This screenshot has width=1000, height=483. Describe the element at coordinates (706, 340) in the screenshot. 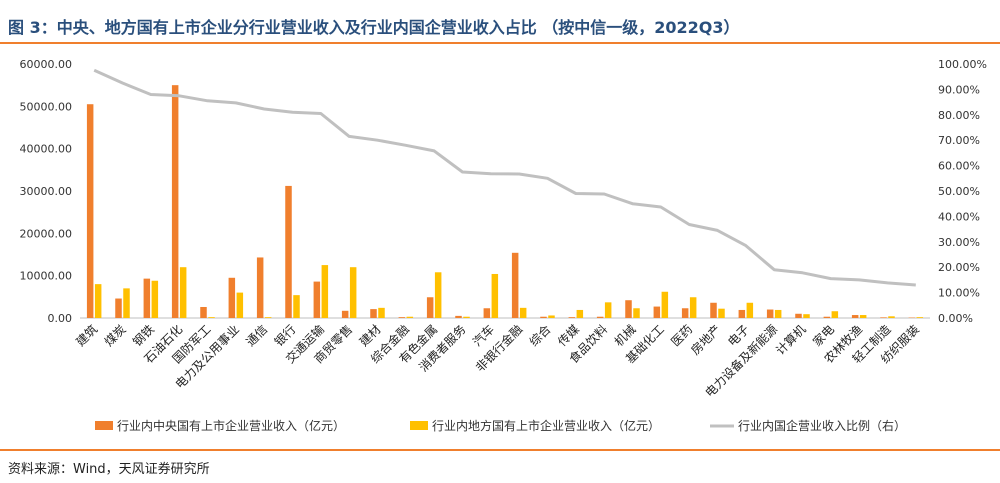

I see `x-tick-label: 房地产` at that location.